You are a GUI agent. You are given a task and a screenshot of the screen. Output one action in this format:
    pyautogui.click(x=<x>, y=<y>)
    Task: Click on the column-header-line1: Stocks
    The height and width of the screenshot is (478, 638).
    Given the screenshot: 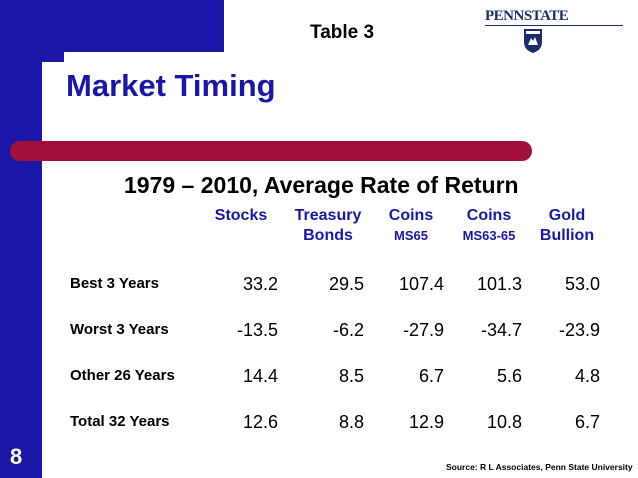 What is the action you would take?
    pyautogui.click(x=241, y=215)
    